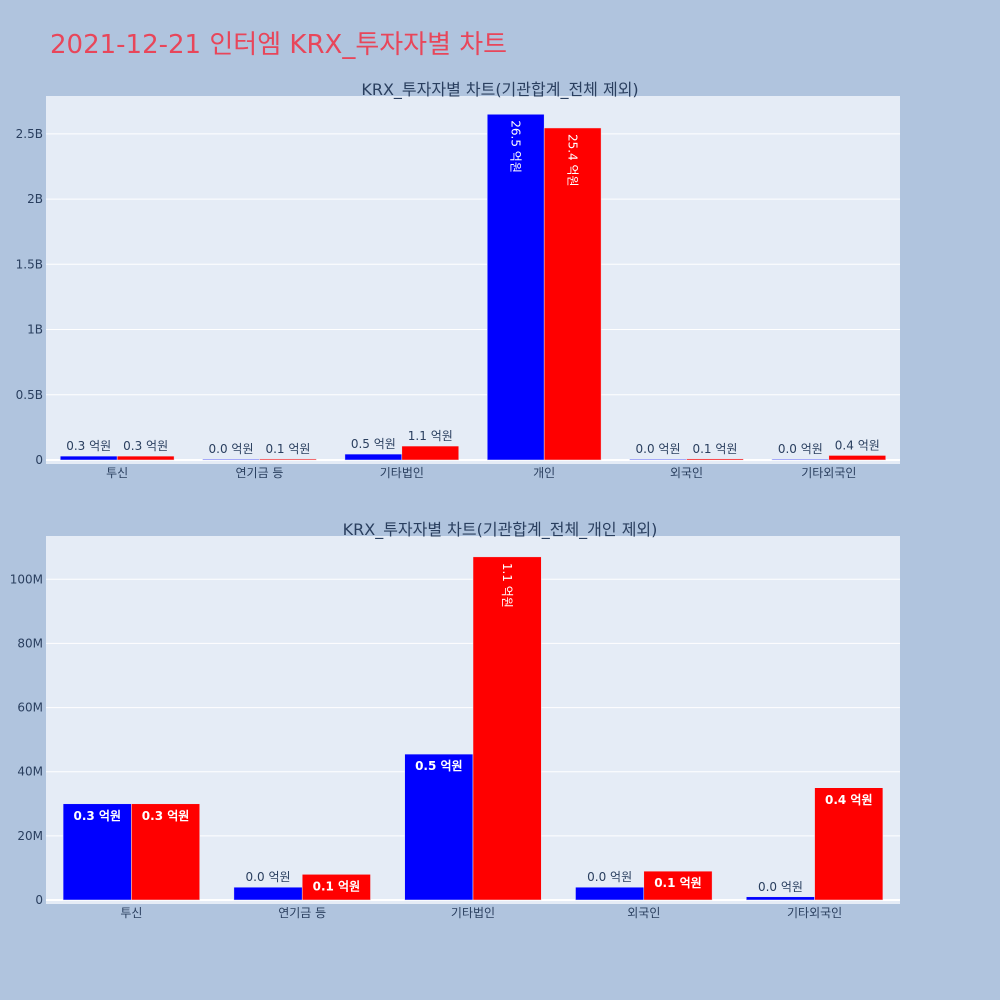 The width and height of the screenshot is (1000, 1000). What do you see at coordinates (516, 146) in the screenshot?
I see `data-label: 26.5 억원` at bounding box center [516, 146].